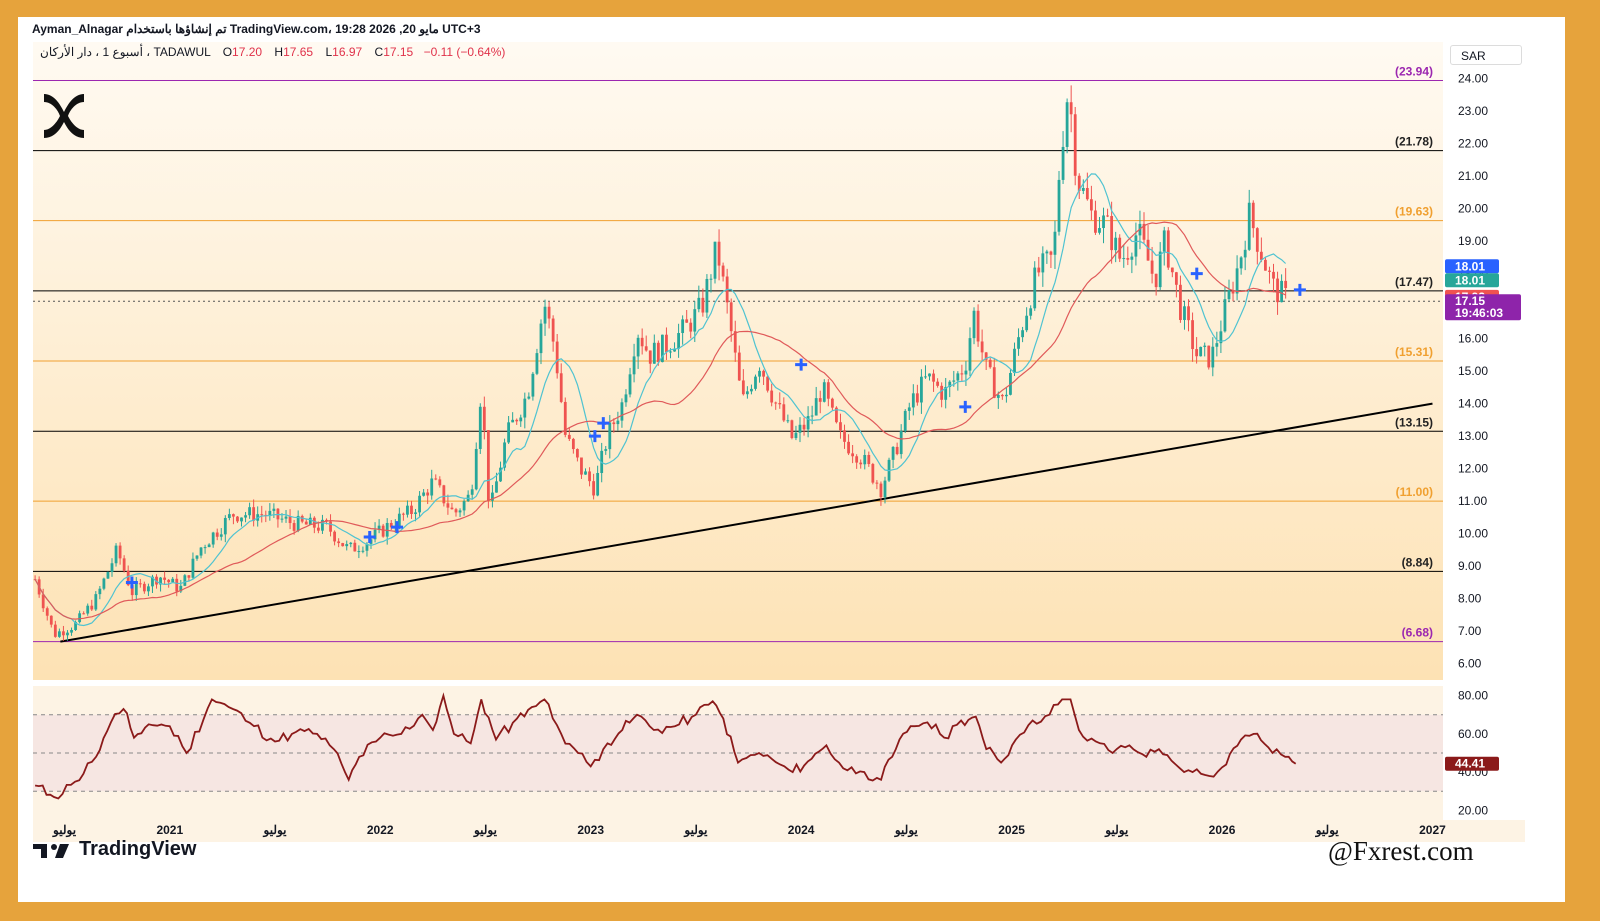 This screenshot has width=1600, height=921. I want to click on rsi-y-tick-3: 80.00, so click(1473, 696).